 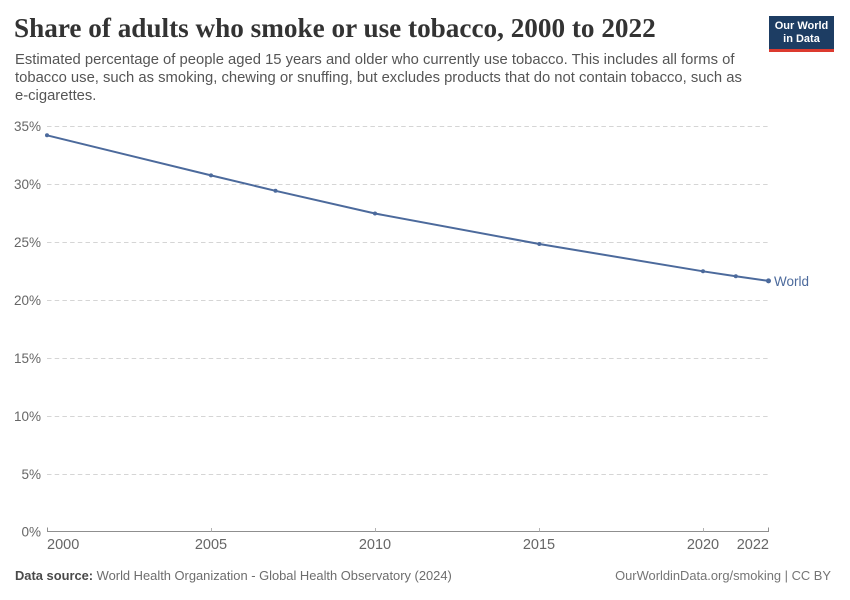 What do you see at coordinates (31, 532) in the screenshot?
I see `svg-text: 0%` at bounding box center [31, 532].